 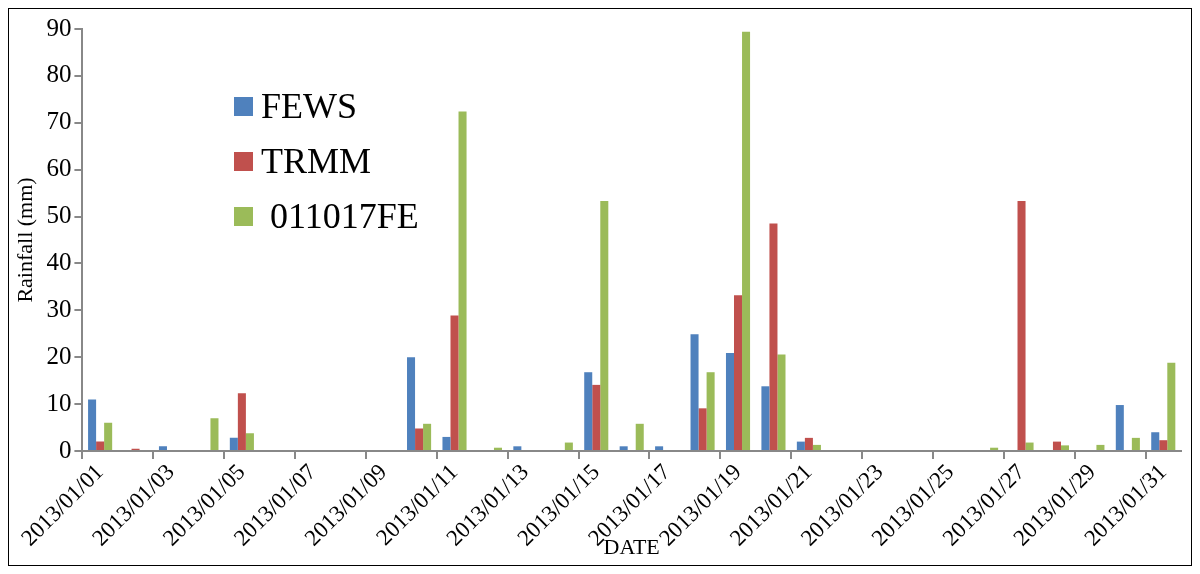 What do you see at coordinates (59, 355) in the screenshot?
I see `y-tick-label: 20` at bounding box center [59, 355].